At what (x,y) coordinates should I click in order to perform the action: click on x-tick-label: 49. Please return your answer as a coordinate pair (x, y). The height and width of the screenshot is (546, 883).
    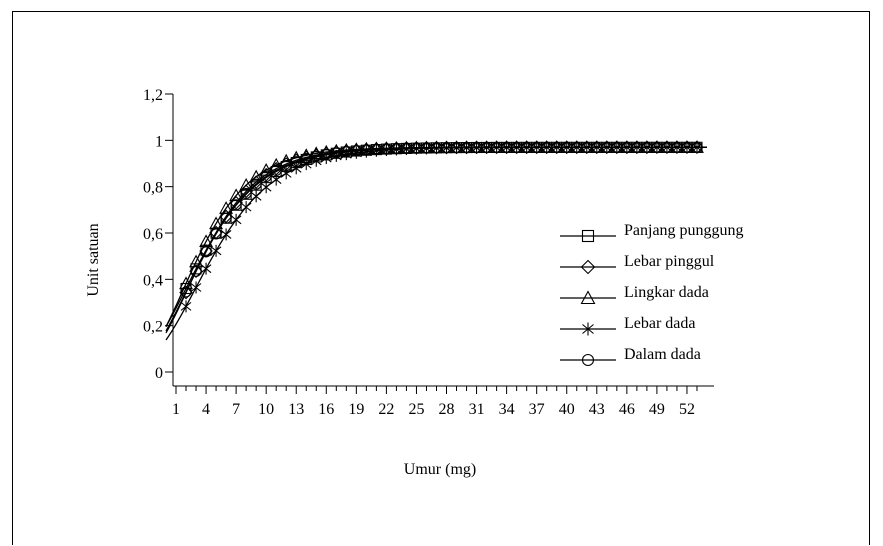
    Looking at the image, I should click on (657, 409).